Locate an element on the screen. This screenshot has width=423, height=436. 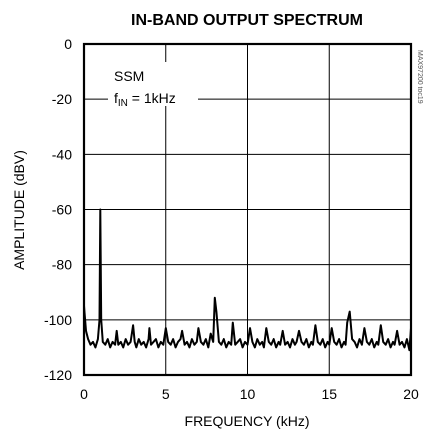
annotation-frequency: fIN = 1kHz is located at coordinates (145, 99).